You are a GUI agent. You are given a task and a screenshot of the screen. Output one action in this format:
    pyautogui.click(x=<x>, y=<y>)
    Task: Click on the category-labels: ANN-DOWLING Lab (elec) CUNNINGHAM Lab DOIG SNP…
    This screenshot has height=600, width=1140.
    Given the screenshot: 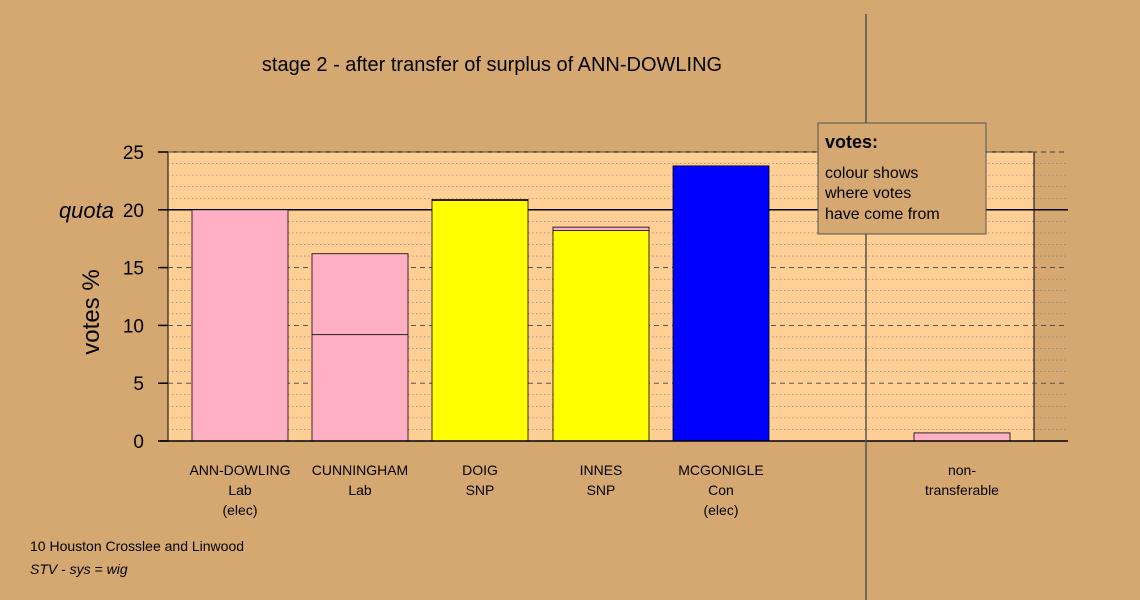 What is the action you would take?
    pyautogui.click(x=594, y=490)
    